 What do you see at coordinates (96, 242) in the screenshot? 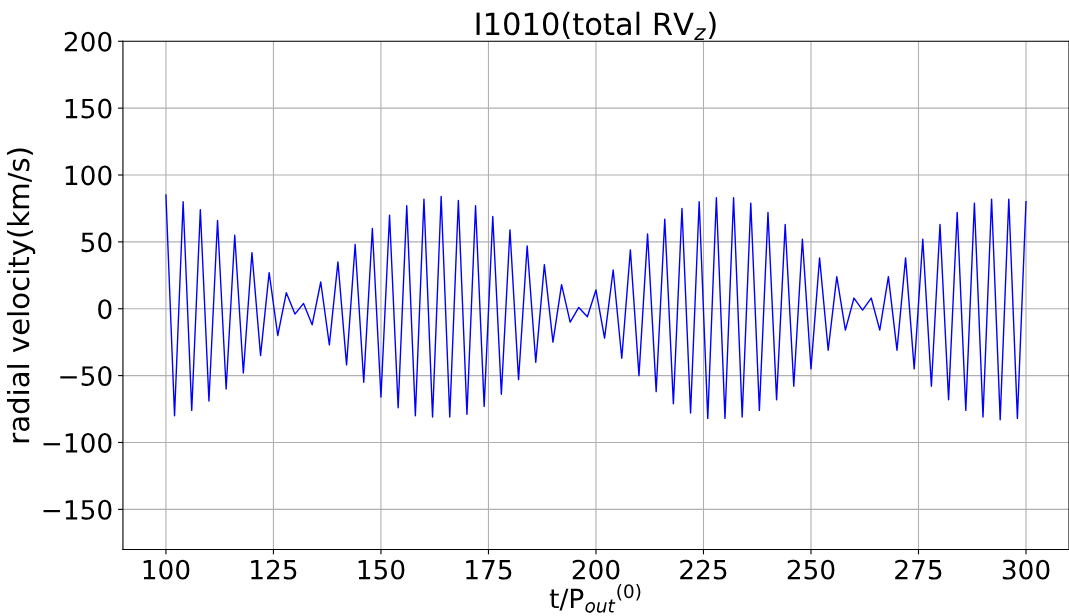
I see `y-tick-label: 50` at bounding box center [96, 242].